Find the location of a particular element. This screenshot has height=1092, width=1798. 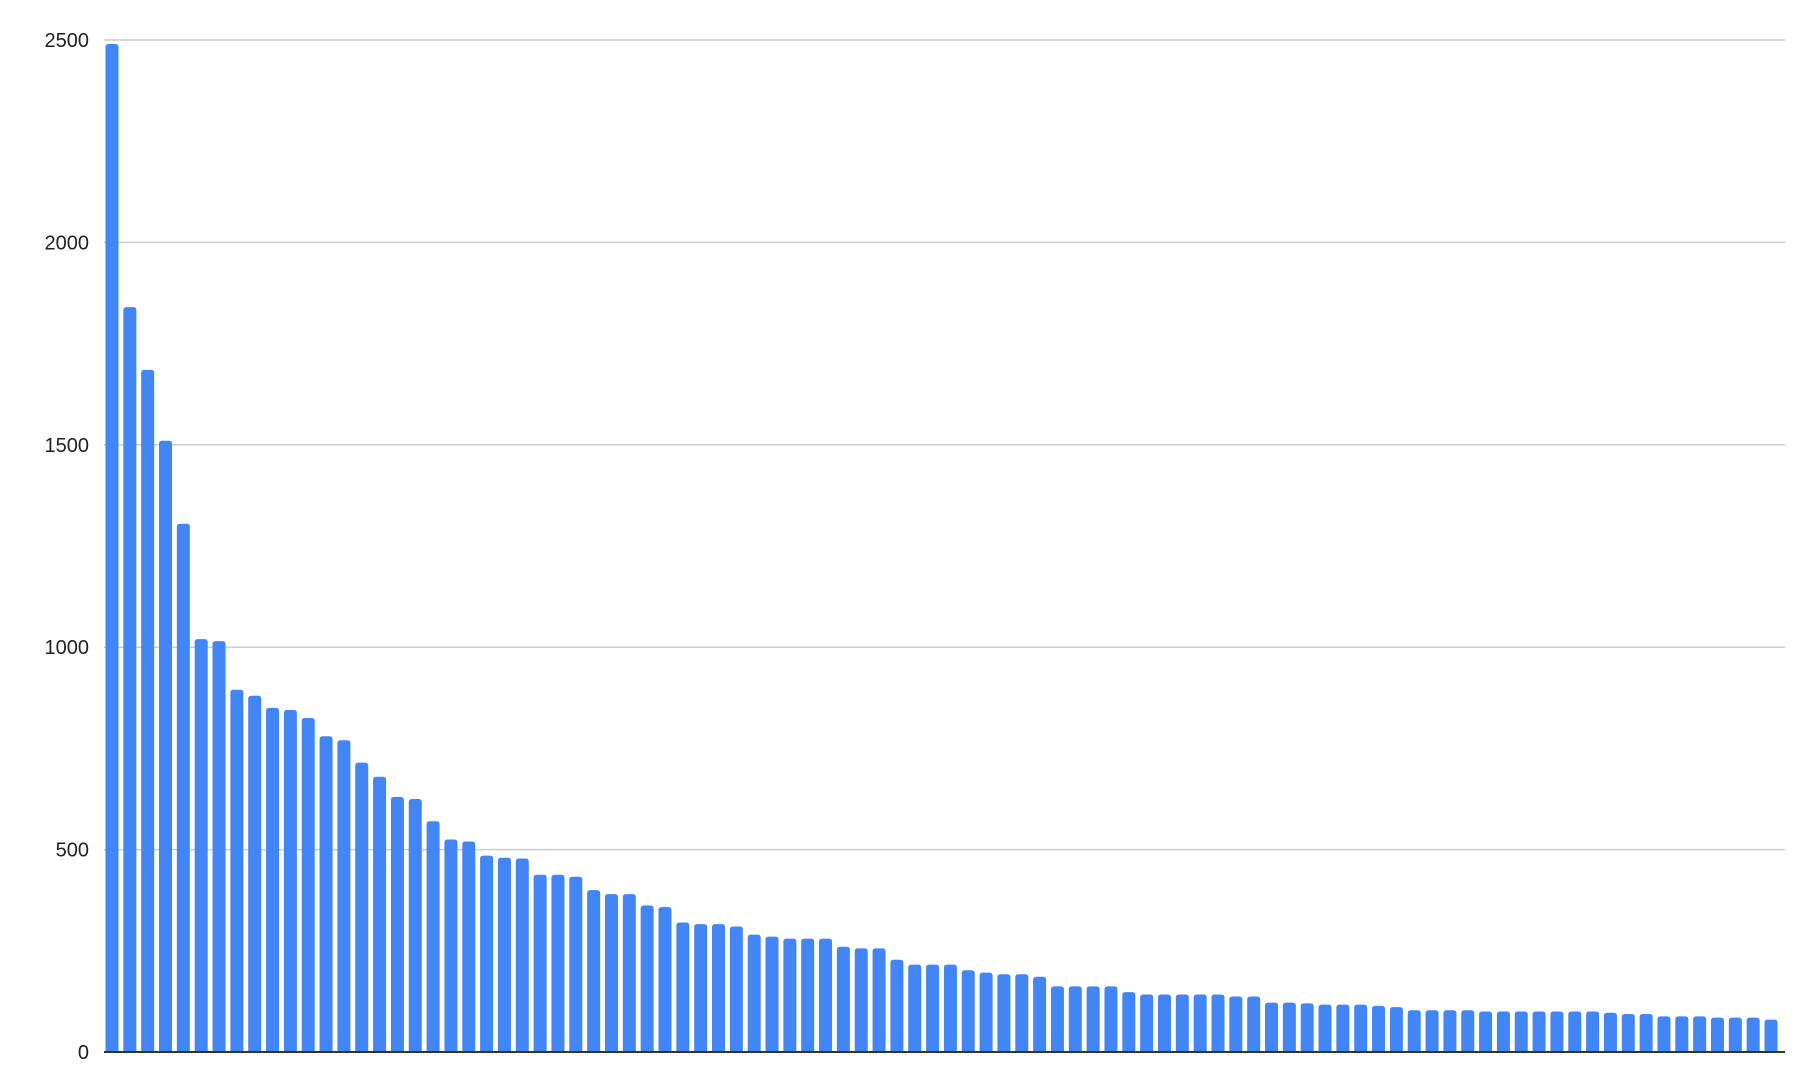

y-tick-label: 500 is located at coordinates (72, 851).